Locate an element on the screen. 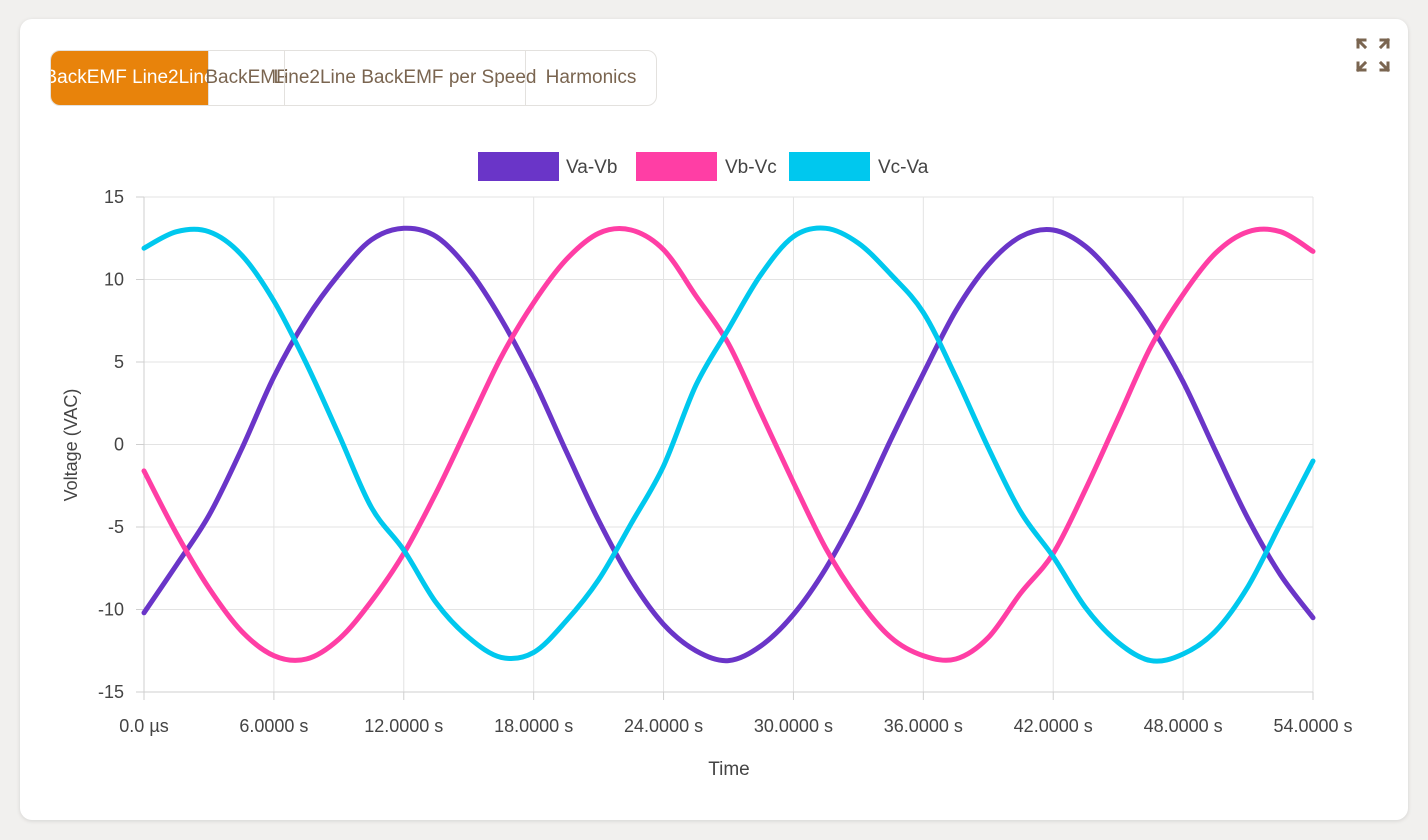 The height and width of the screenshot is (840, 1428). x-tick-label: 54.0000 s is located at coordinates (1312, 726).